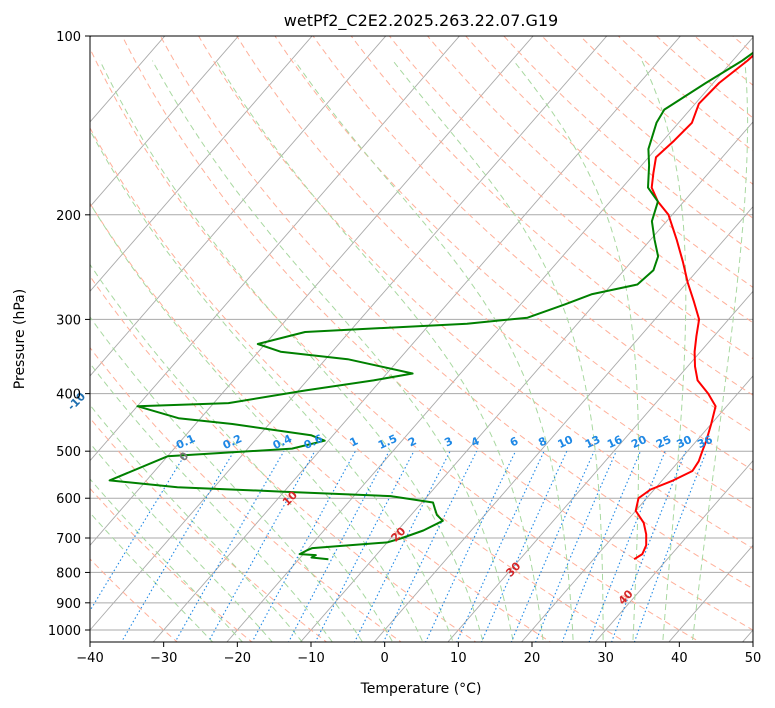  I want to click on moist-adiabat--12, so click(181, 542).